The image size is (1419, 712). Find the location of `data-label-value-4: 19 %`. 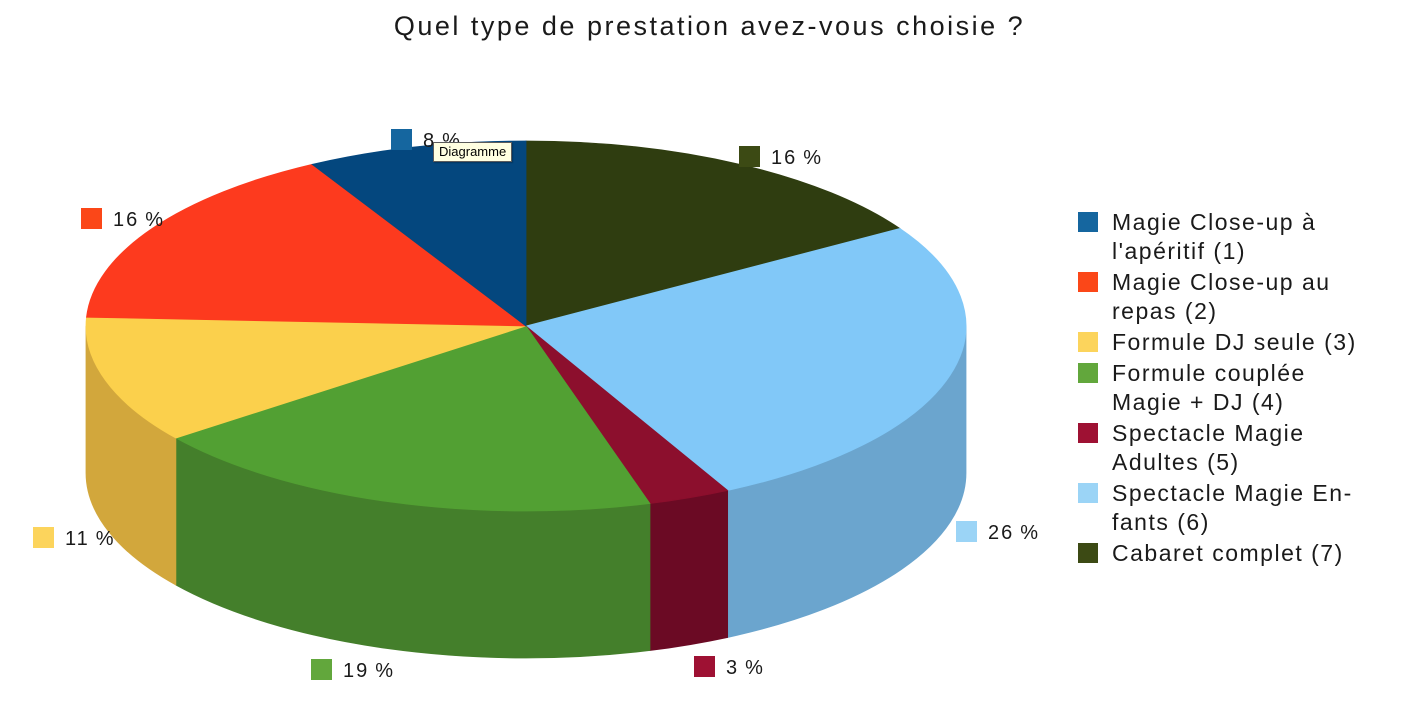

data-label-value-4: 19 % is located at coordinates (369, 671).